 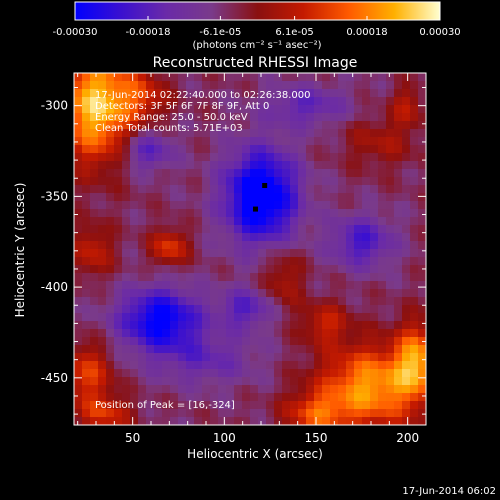 What do you see at coordinates (439, 32) in the screenshot?
I see `colorbar-tick-label: 0.00030` at bounding box center [439, 32].